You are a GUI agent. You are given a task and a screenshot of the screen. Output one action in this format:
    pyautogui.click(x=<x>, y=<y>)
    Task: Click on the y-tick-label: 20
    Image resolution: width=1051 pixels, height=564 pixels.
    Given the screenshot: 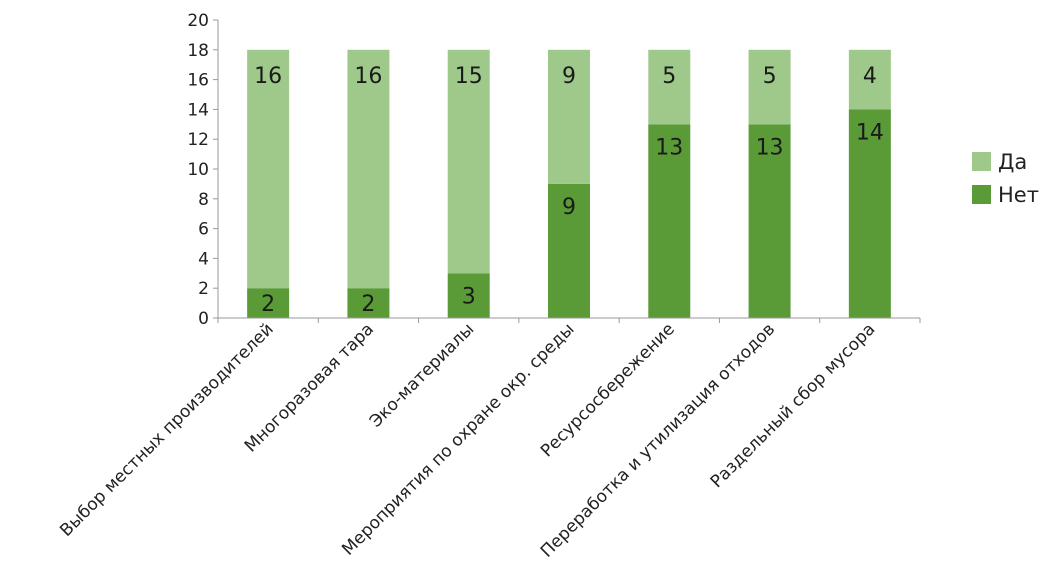 What is the action you would take?
    pyautogui.click(x=198, y=21)
    